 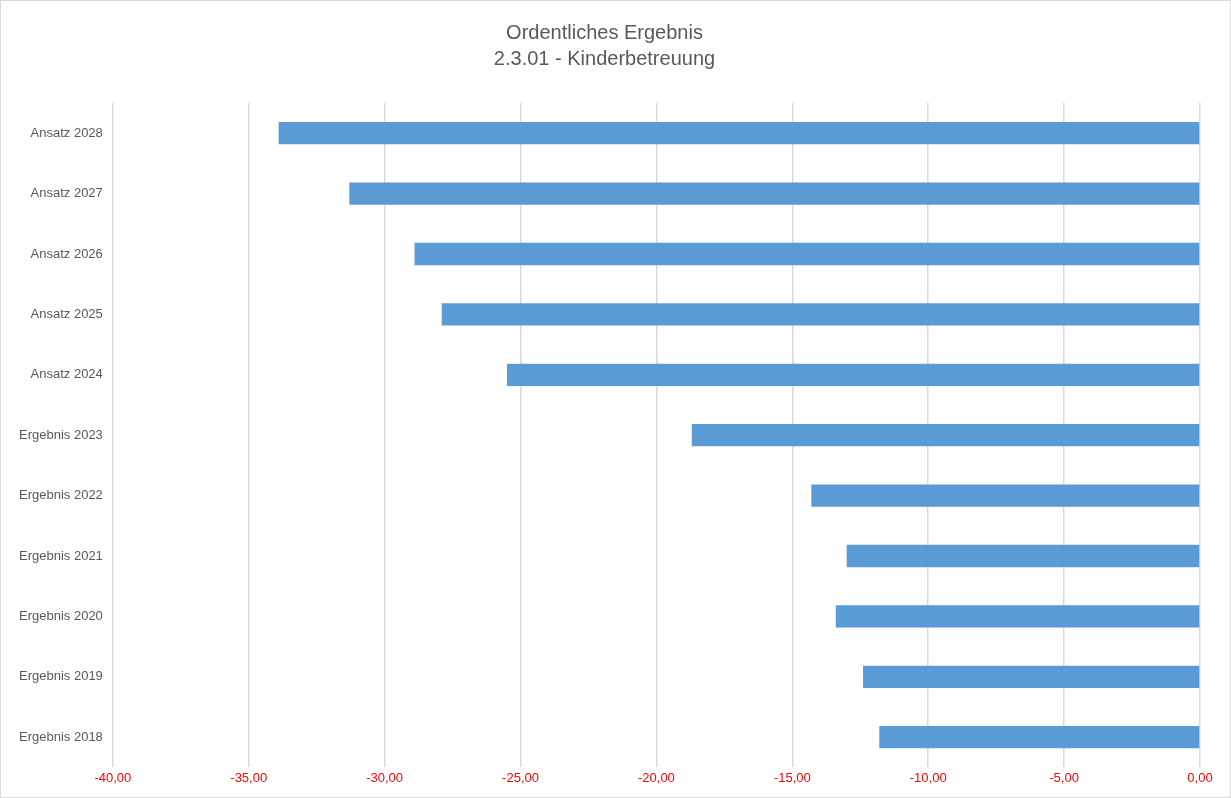 I want to click on x-tick-label: -20,00, so click(x=656, y=777).